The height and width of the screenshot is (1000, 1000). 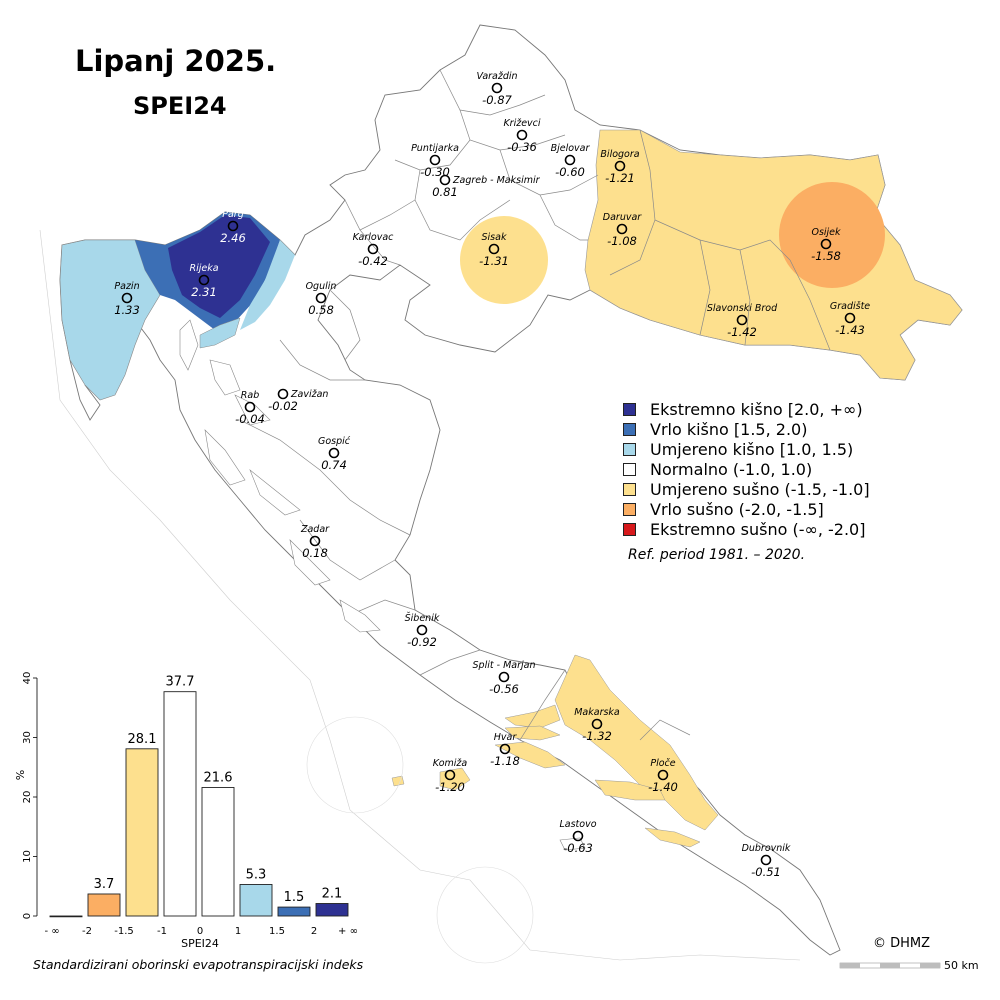 What do you see at coordinates (497, 100) in the screenshot?
I see `station-value: -0.87` at bounding box center [497, 100].